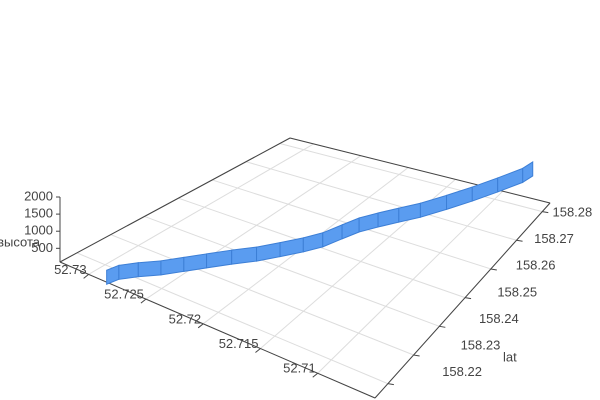 The height and width of the screenshot is (400, 600). Describe the element at coordinates (510, 356) in the screenshot. I see `y-axis-title: lat` at that location.